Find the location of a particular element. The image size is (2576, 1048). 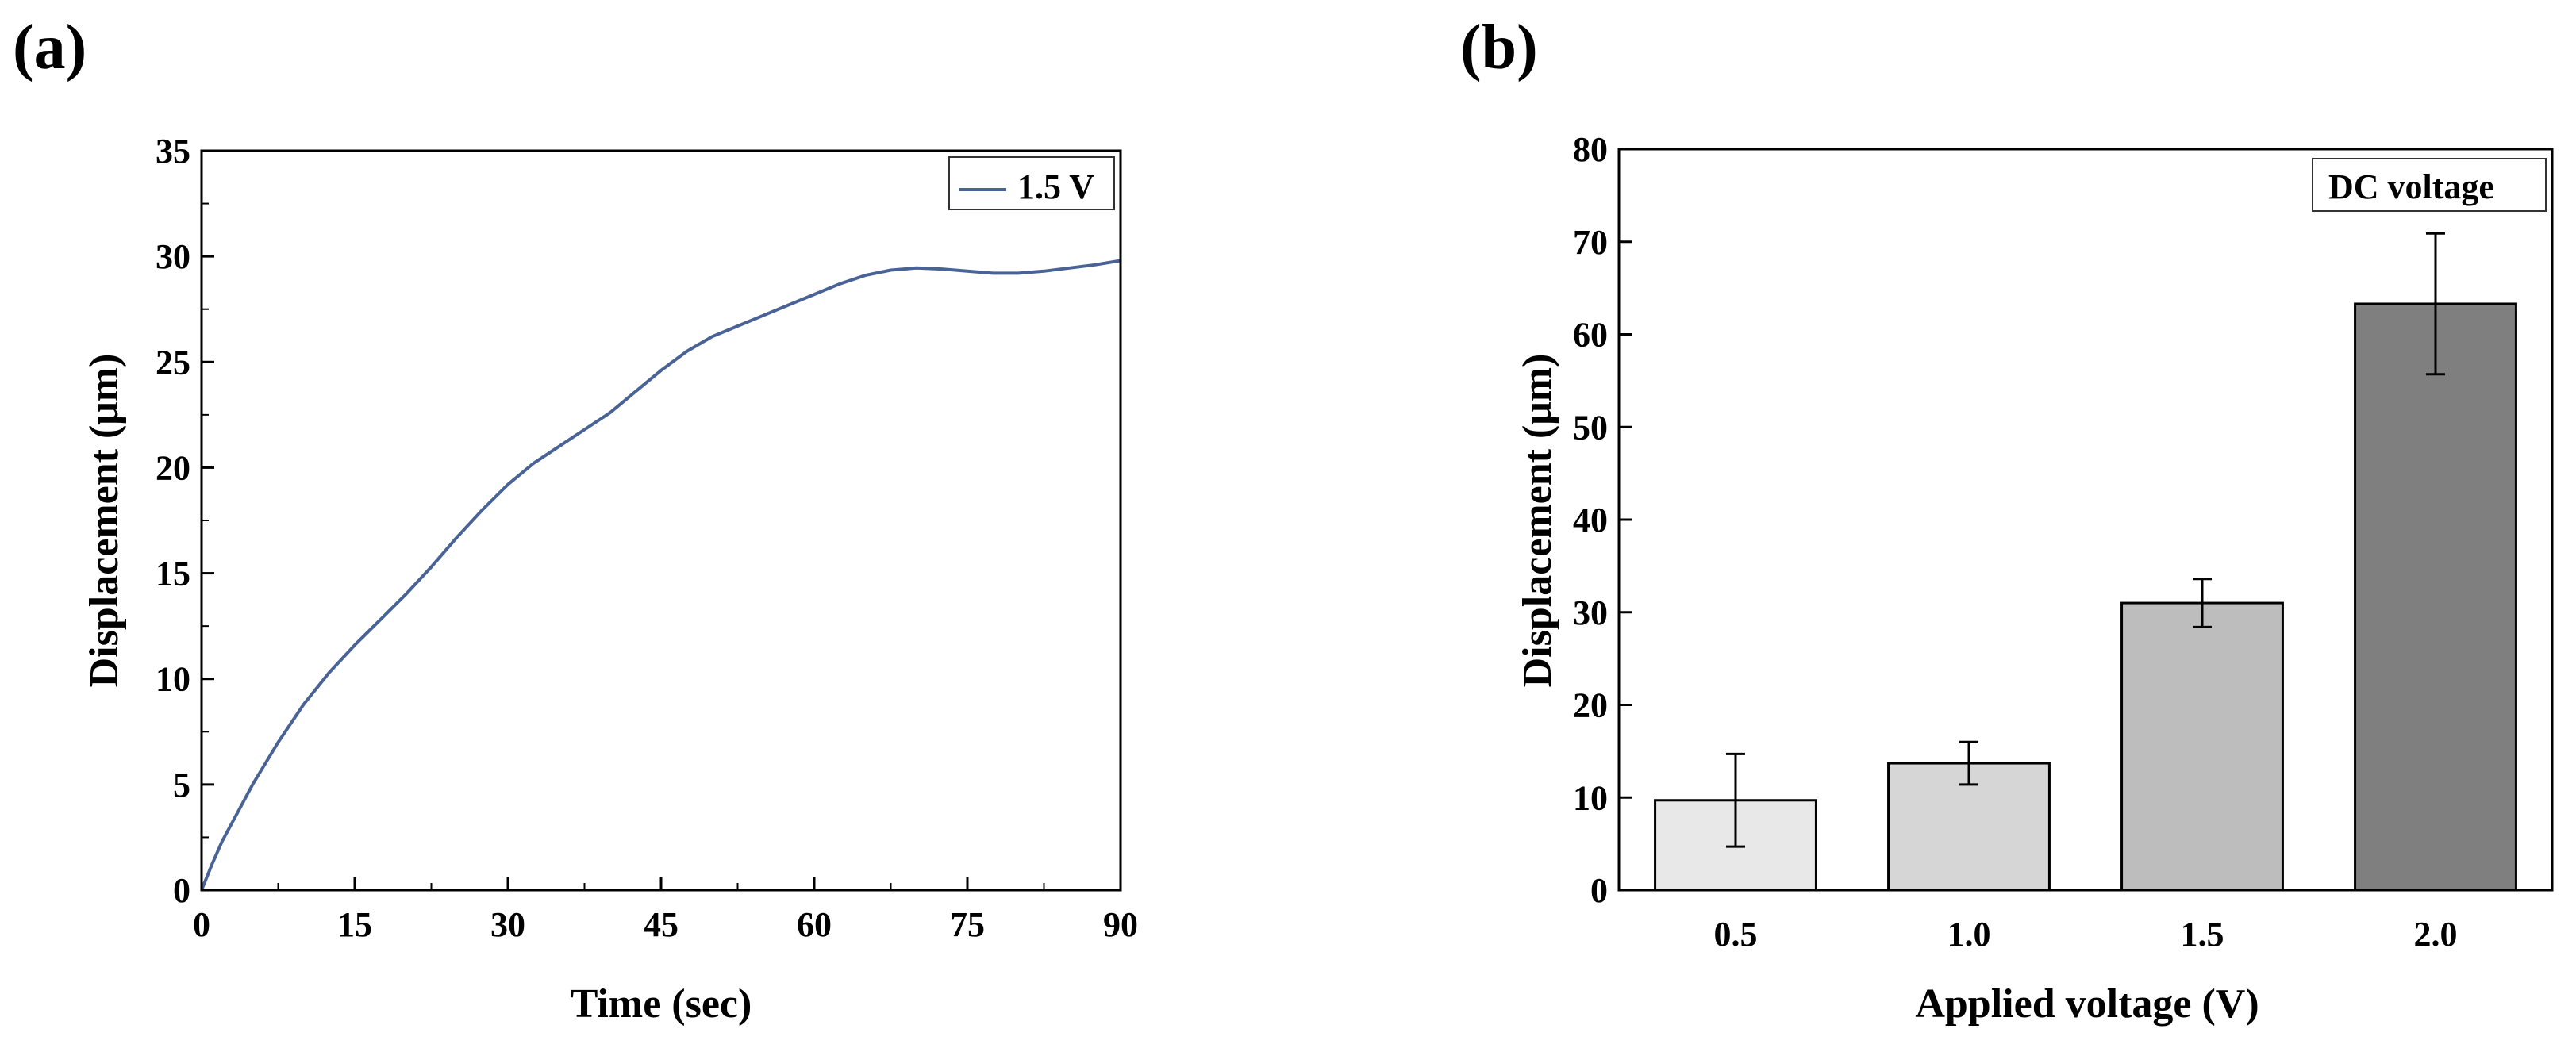

panel-b-label: (b) is located at coordinates (1499, 48).